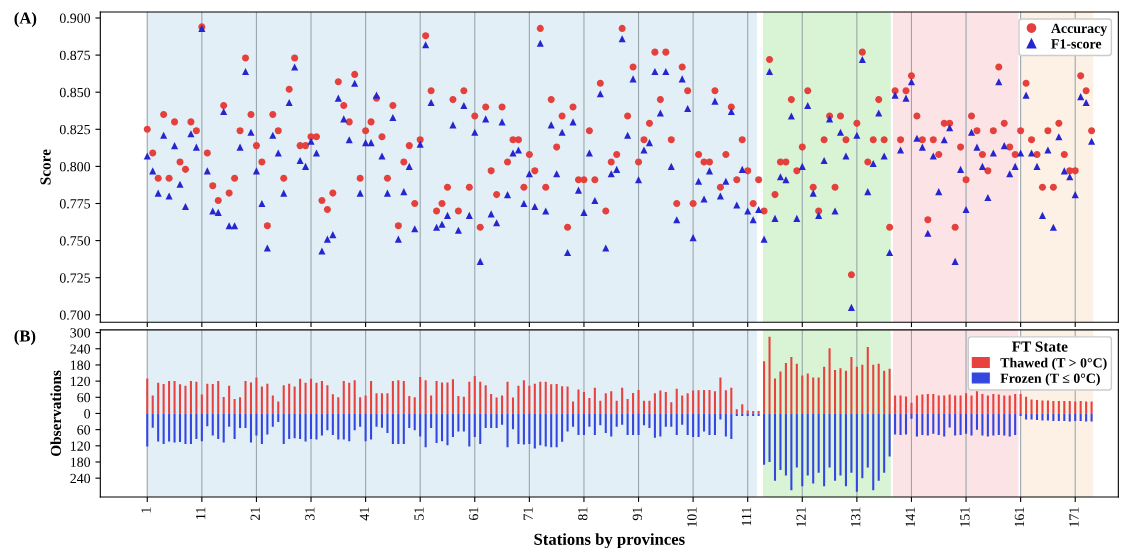 This screenshot has width=1140, height=548. What do you see at coordinates (80, 446) in the screenshot?
I see `y-tick-label: 120` at bounding box center [80, 446].